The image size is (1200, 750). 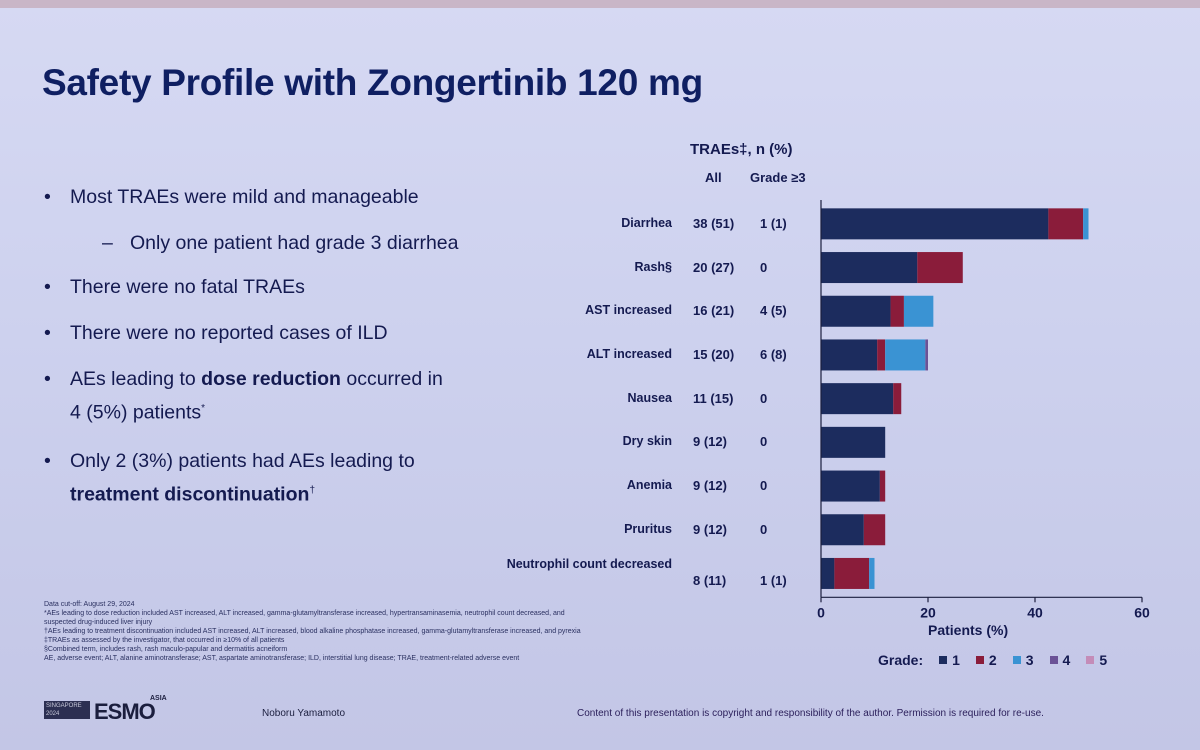 What do you see at coordinates (89, 604) in the screenshot?
I see `footnote-line: Data cut-off: August 29, 2024` at bounding box center [89, 604].